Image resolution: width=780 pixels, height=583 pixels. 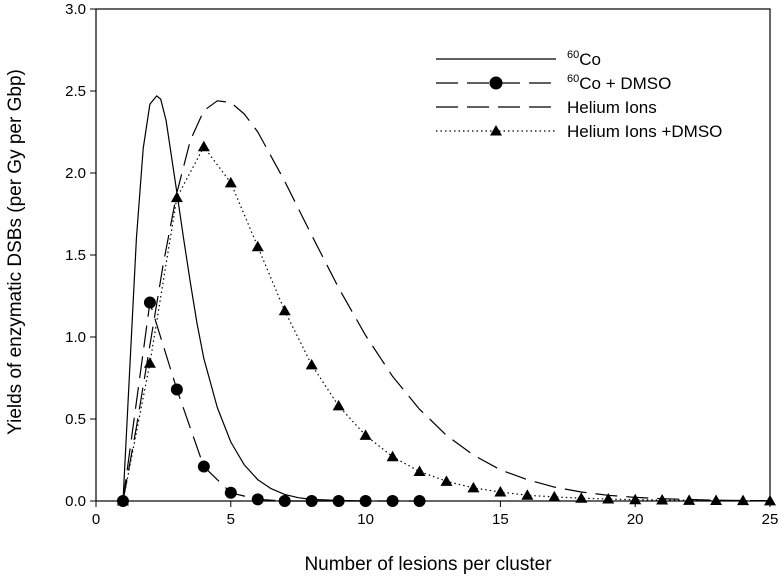 What do you see at coordinates (553, 83) in the screenshot?
I see `legend-item: 60Co + DMSO` at bounding box center [553, 83].